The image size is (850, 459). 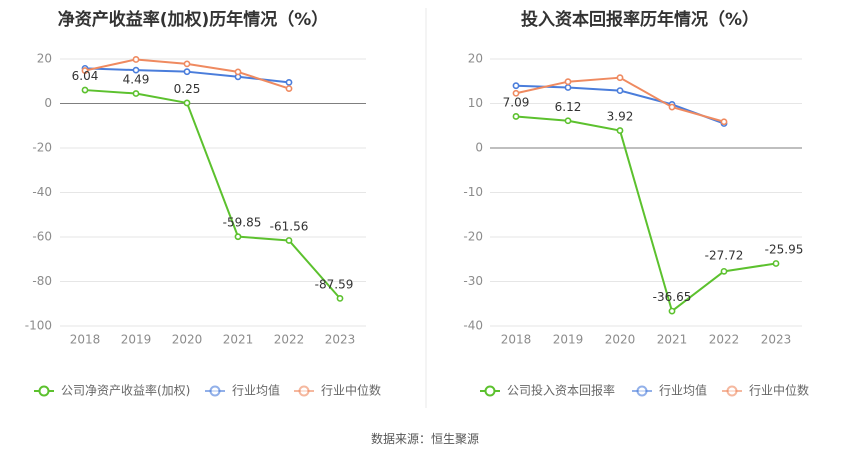 I want to click on data-label: -27.72, so click(x=724, y=255).